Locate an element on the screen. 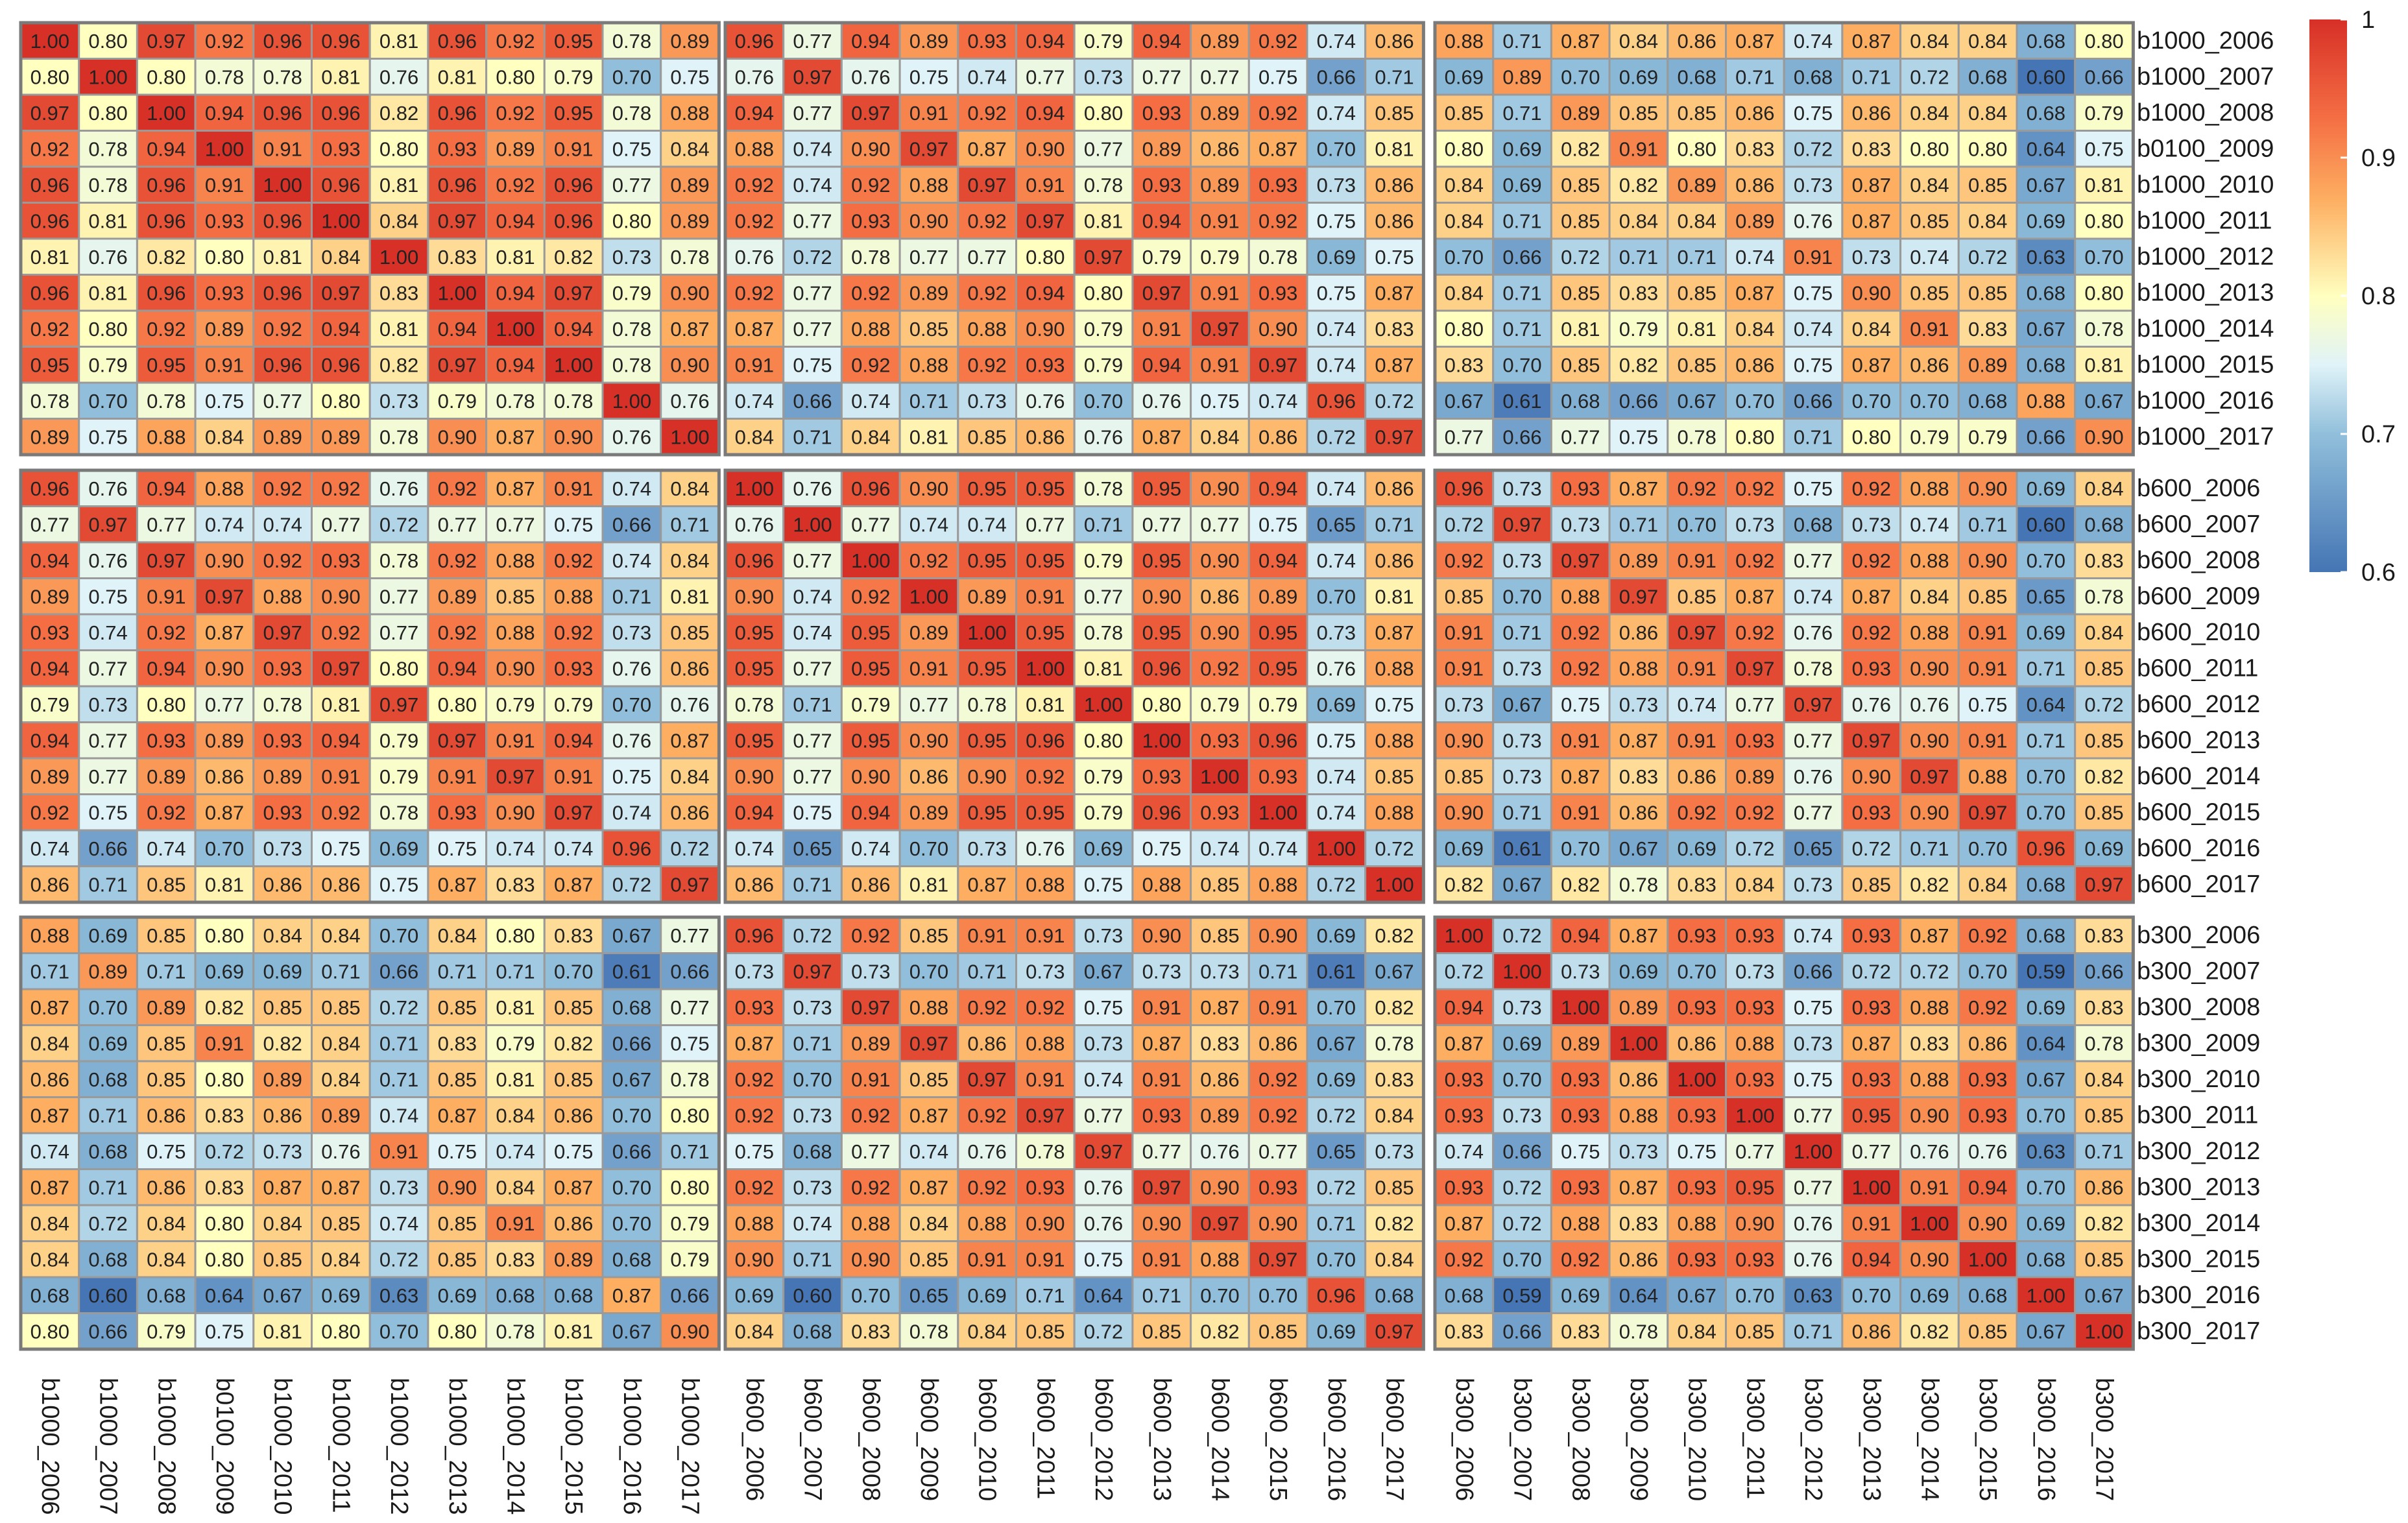  cell-value-label: 0.80 is located at coordinates (107, 113).